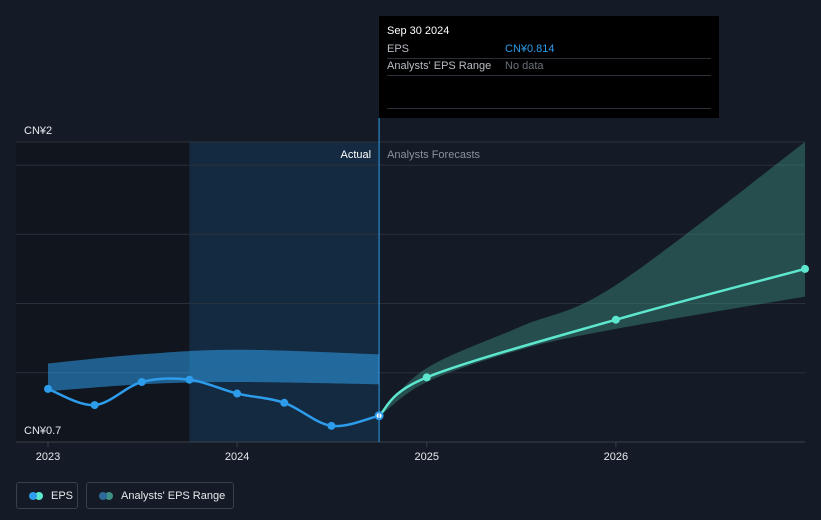  What do you see at coordinates (173, 495) in the screenshot?
I see `legend-range-label: Analysts' EPS Range` at bounding box center [173, 495].